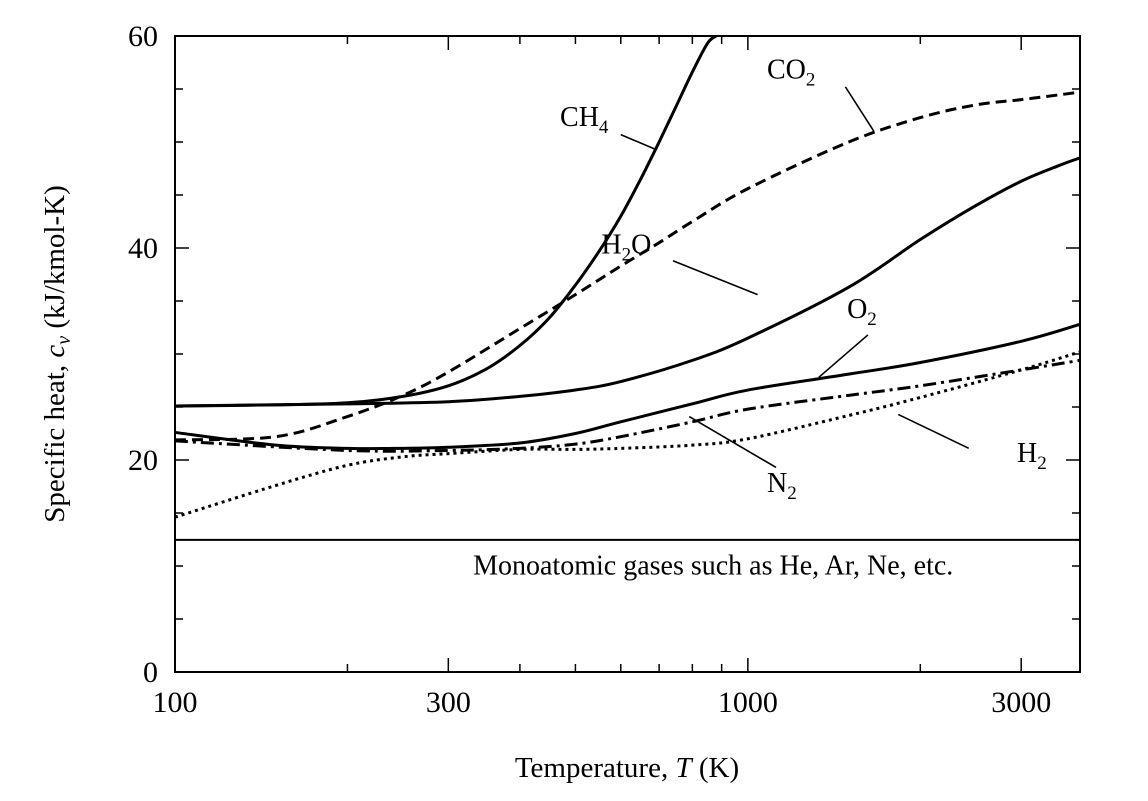 The height and width of the screenshot is (801, 1148). I want to click on leader-line-co2, so click(859, 109).